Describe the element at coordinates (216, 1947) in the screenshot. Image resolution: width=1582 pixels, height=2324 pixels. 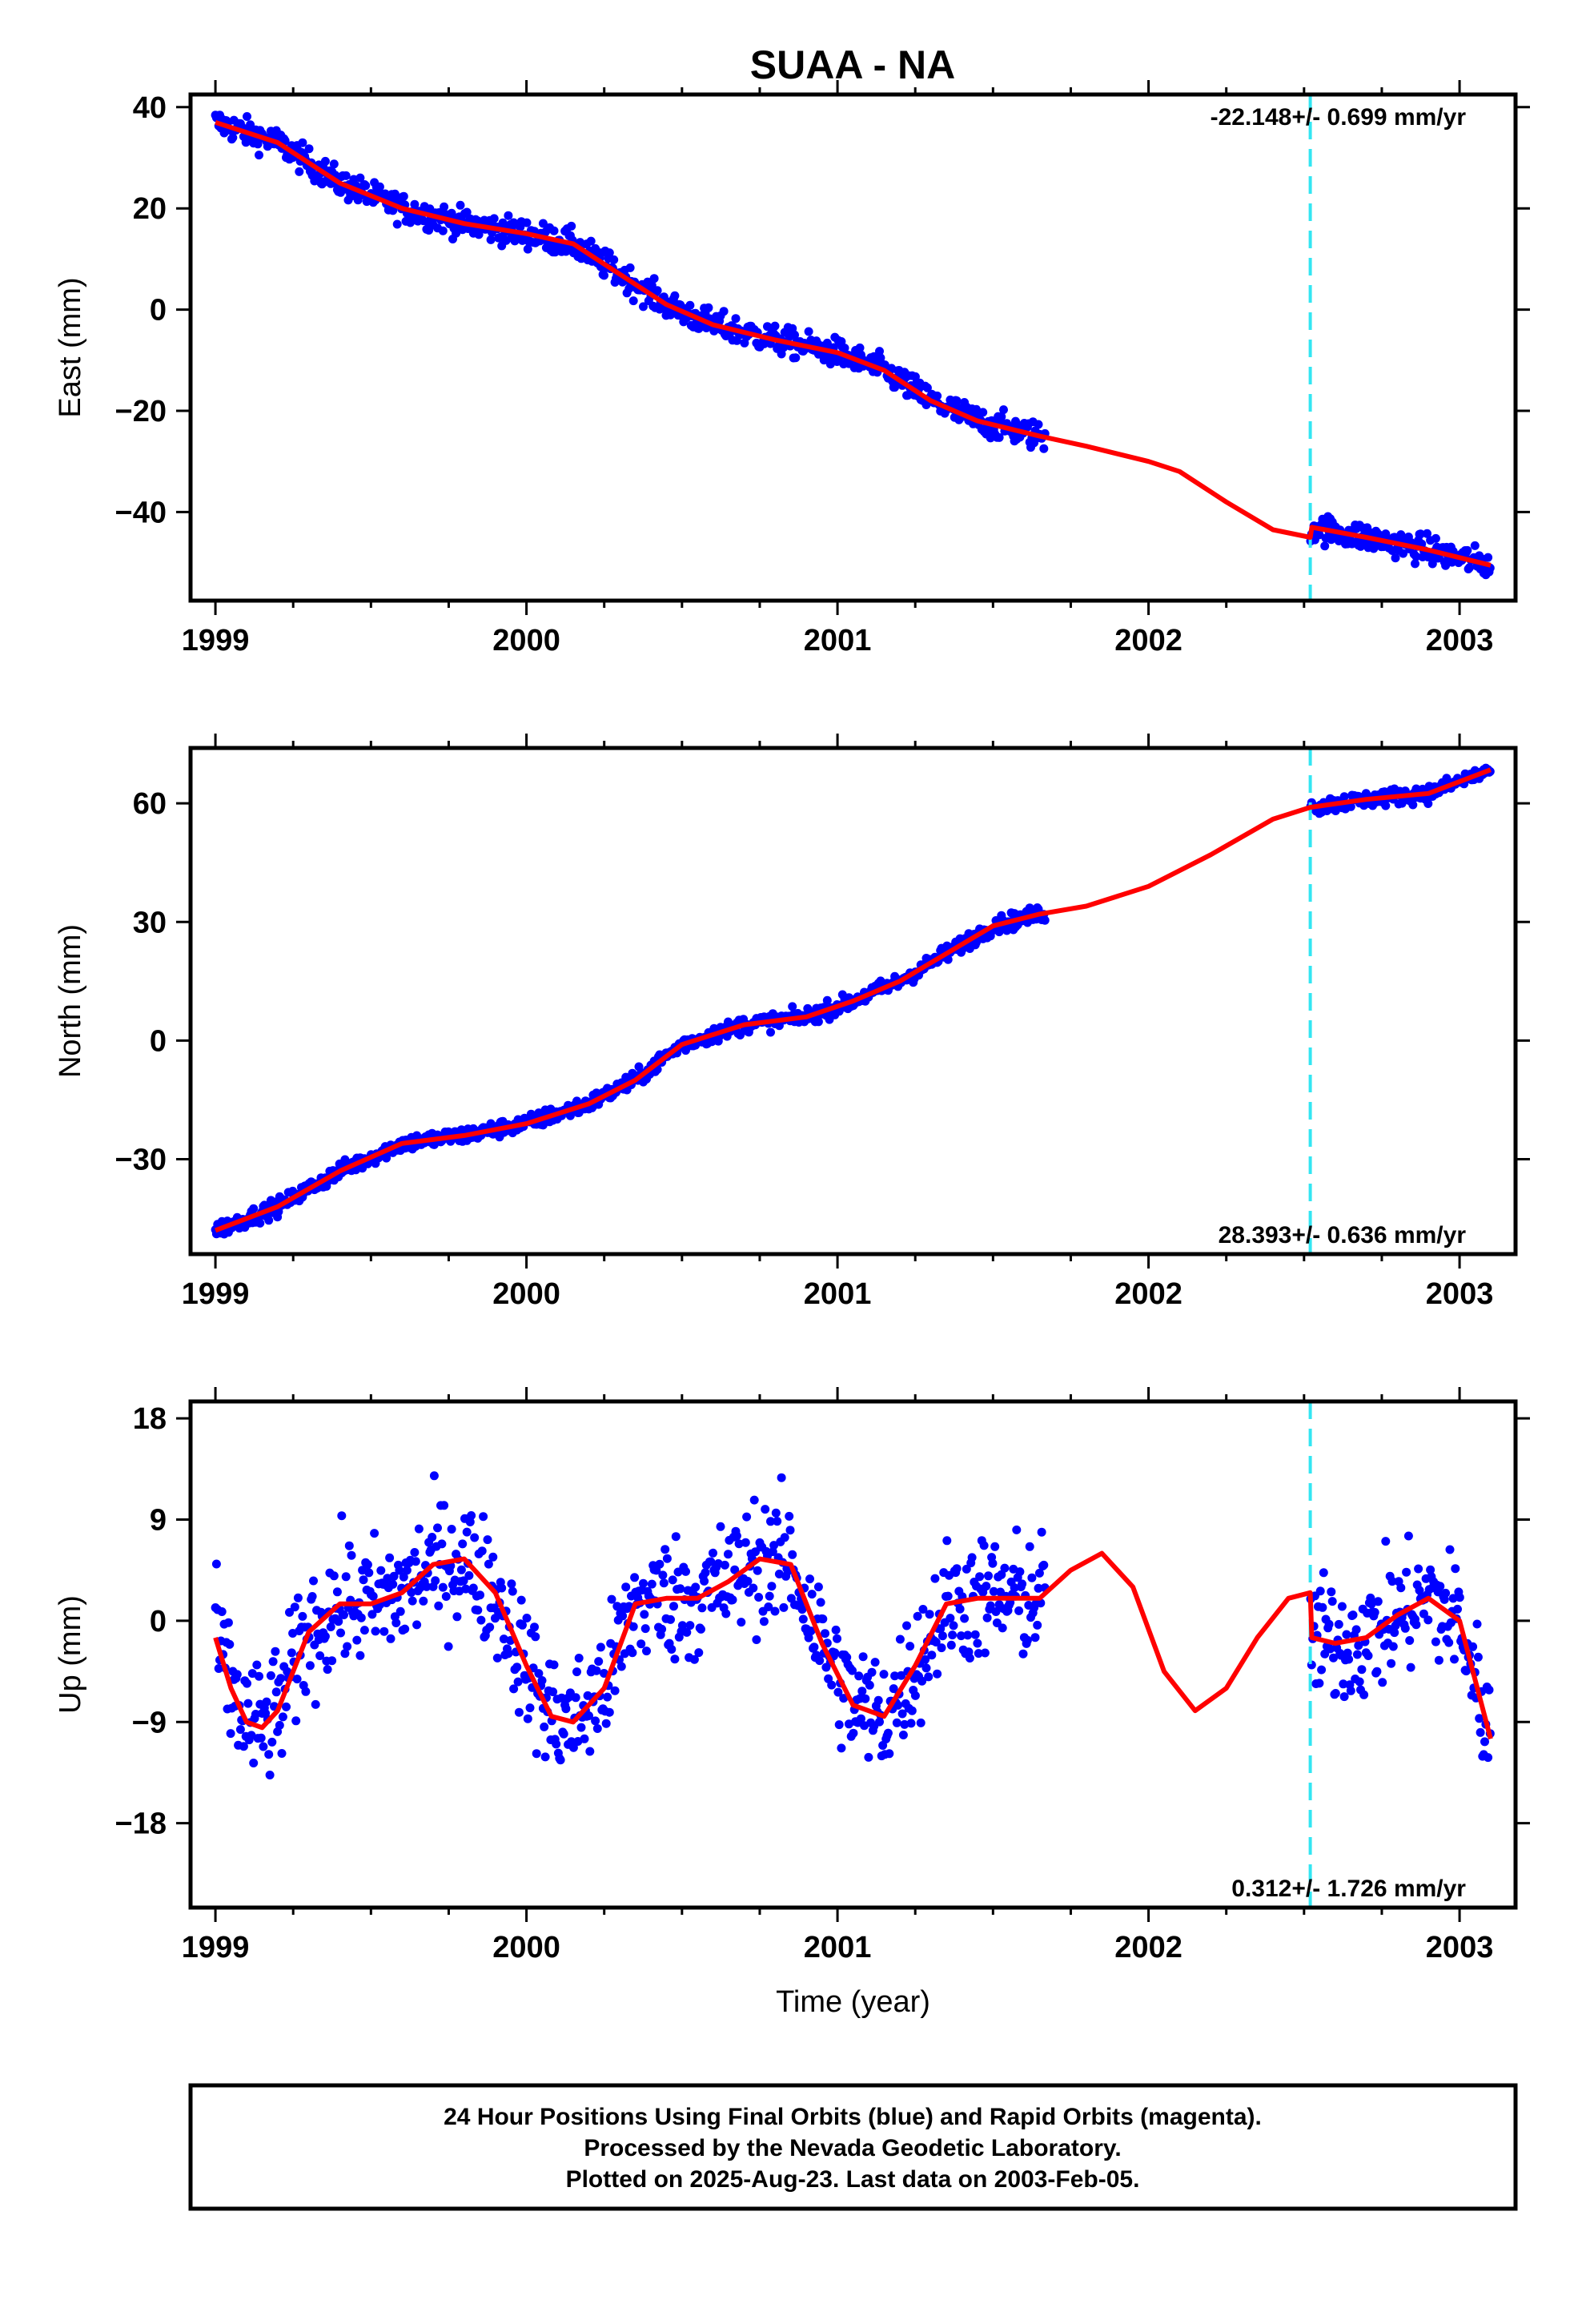
I see `x-tick-label: 1999` at that location.